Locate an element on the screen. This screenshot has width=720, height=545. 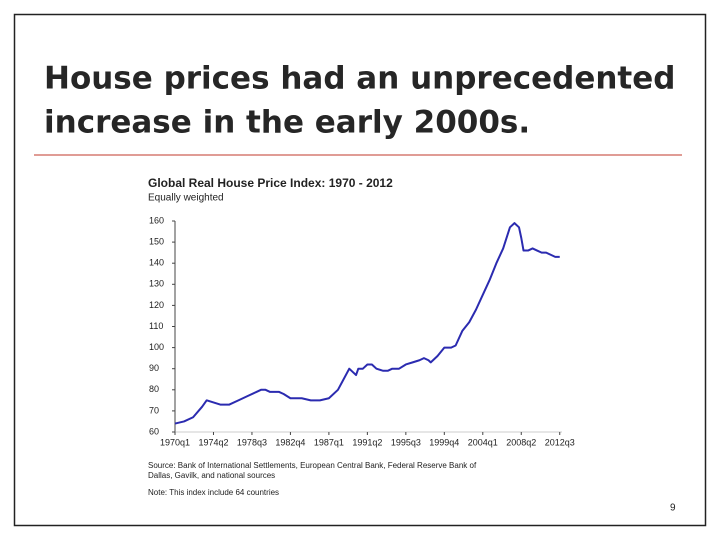
source: Dallas, Gavilk, and national sources is located at coordinates (211, 475).